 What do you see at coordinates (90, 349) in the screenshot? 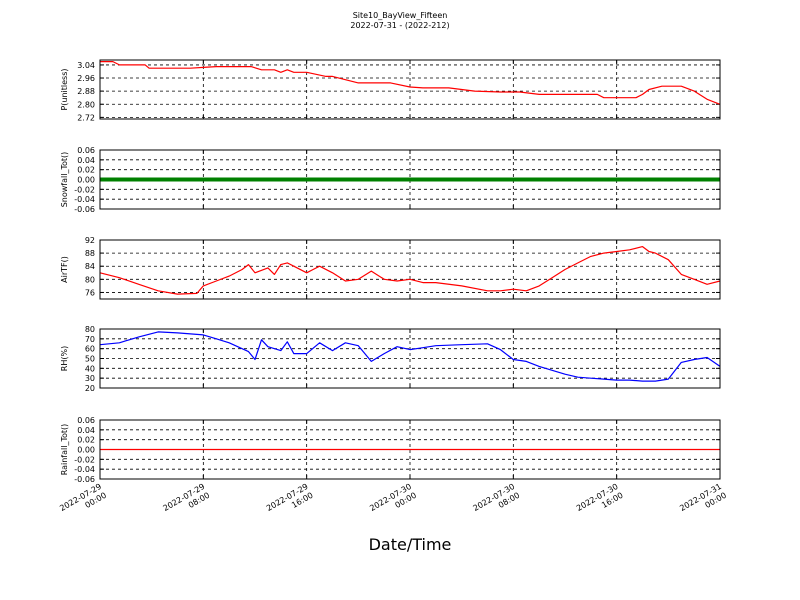
I see `y-tick-label: 60` at bounding box center [90, 349].